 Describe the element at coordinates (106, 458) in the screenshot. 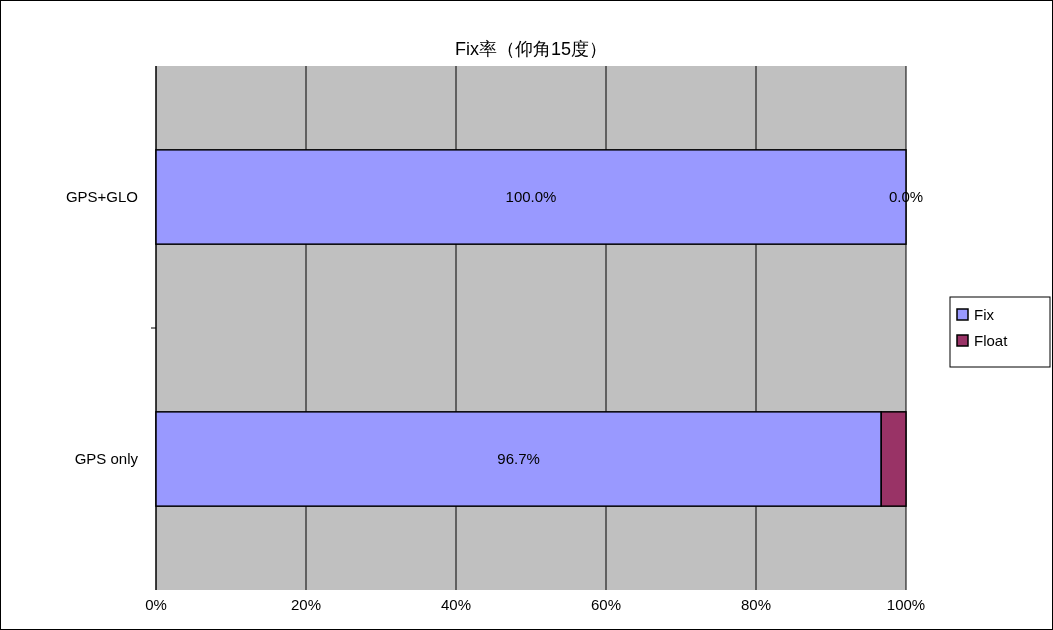

I see `y-tick-label: GPS only` at that location.